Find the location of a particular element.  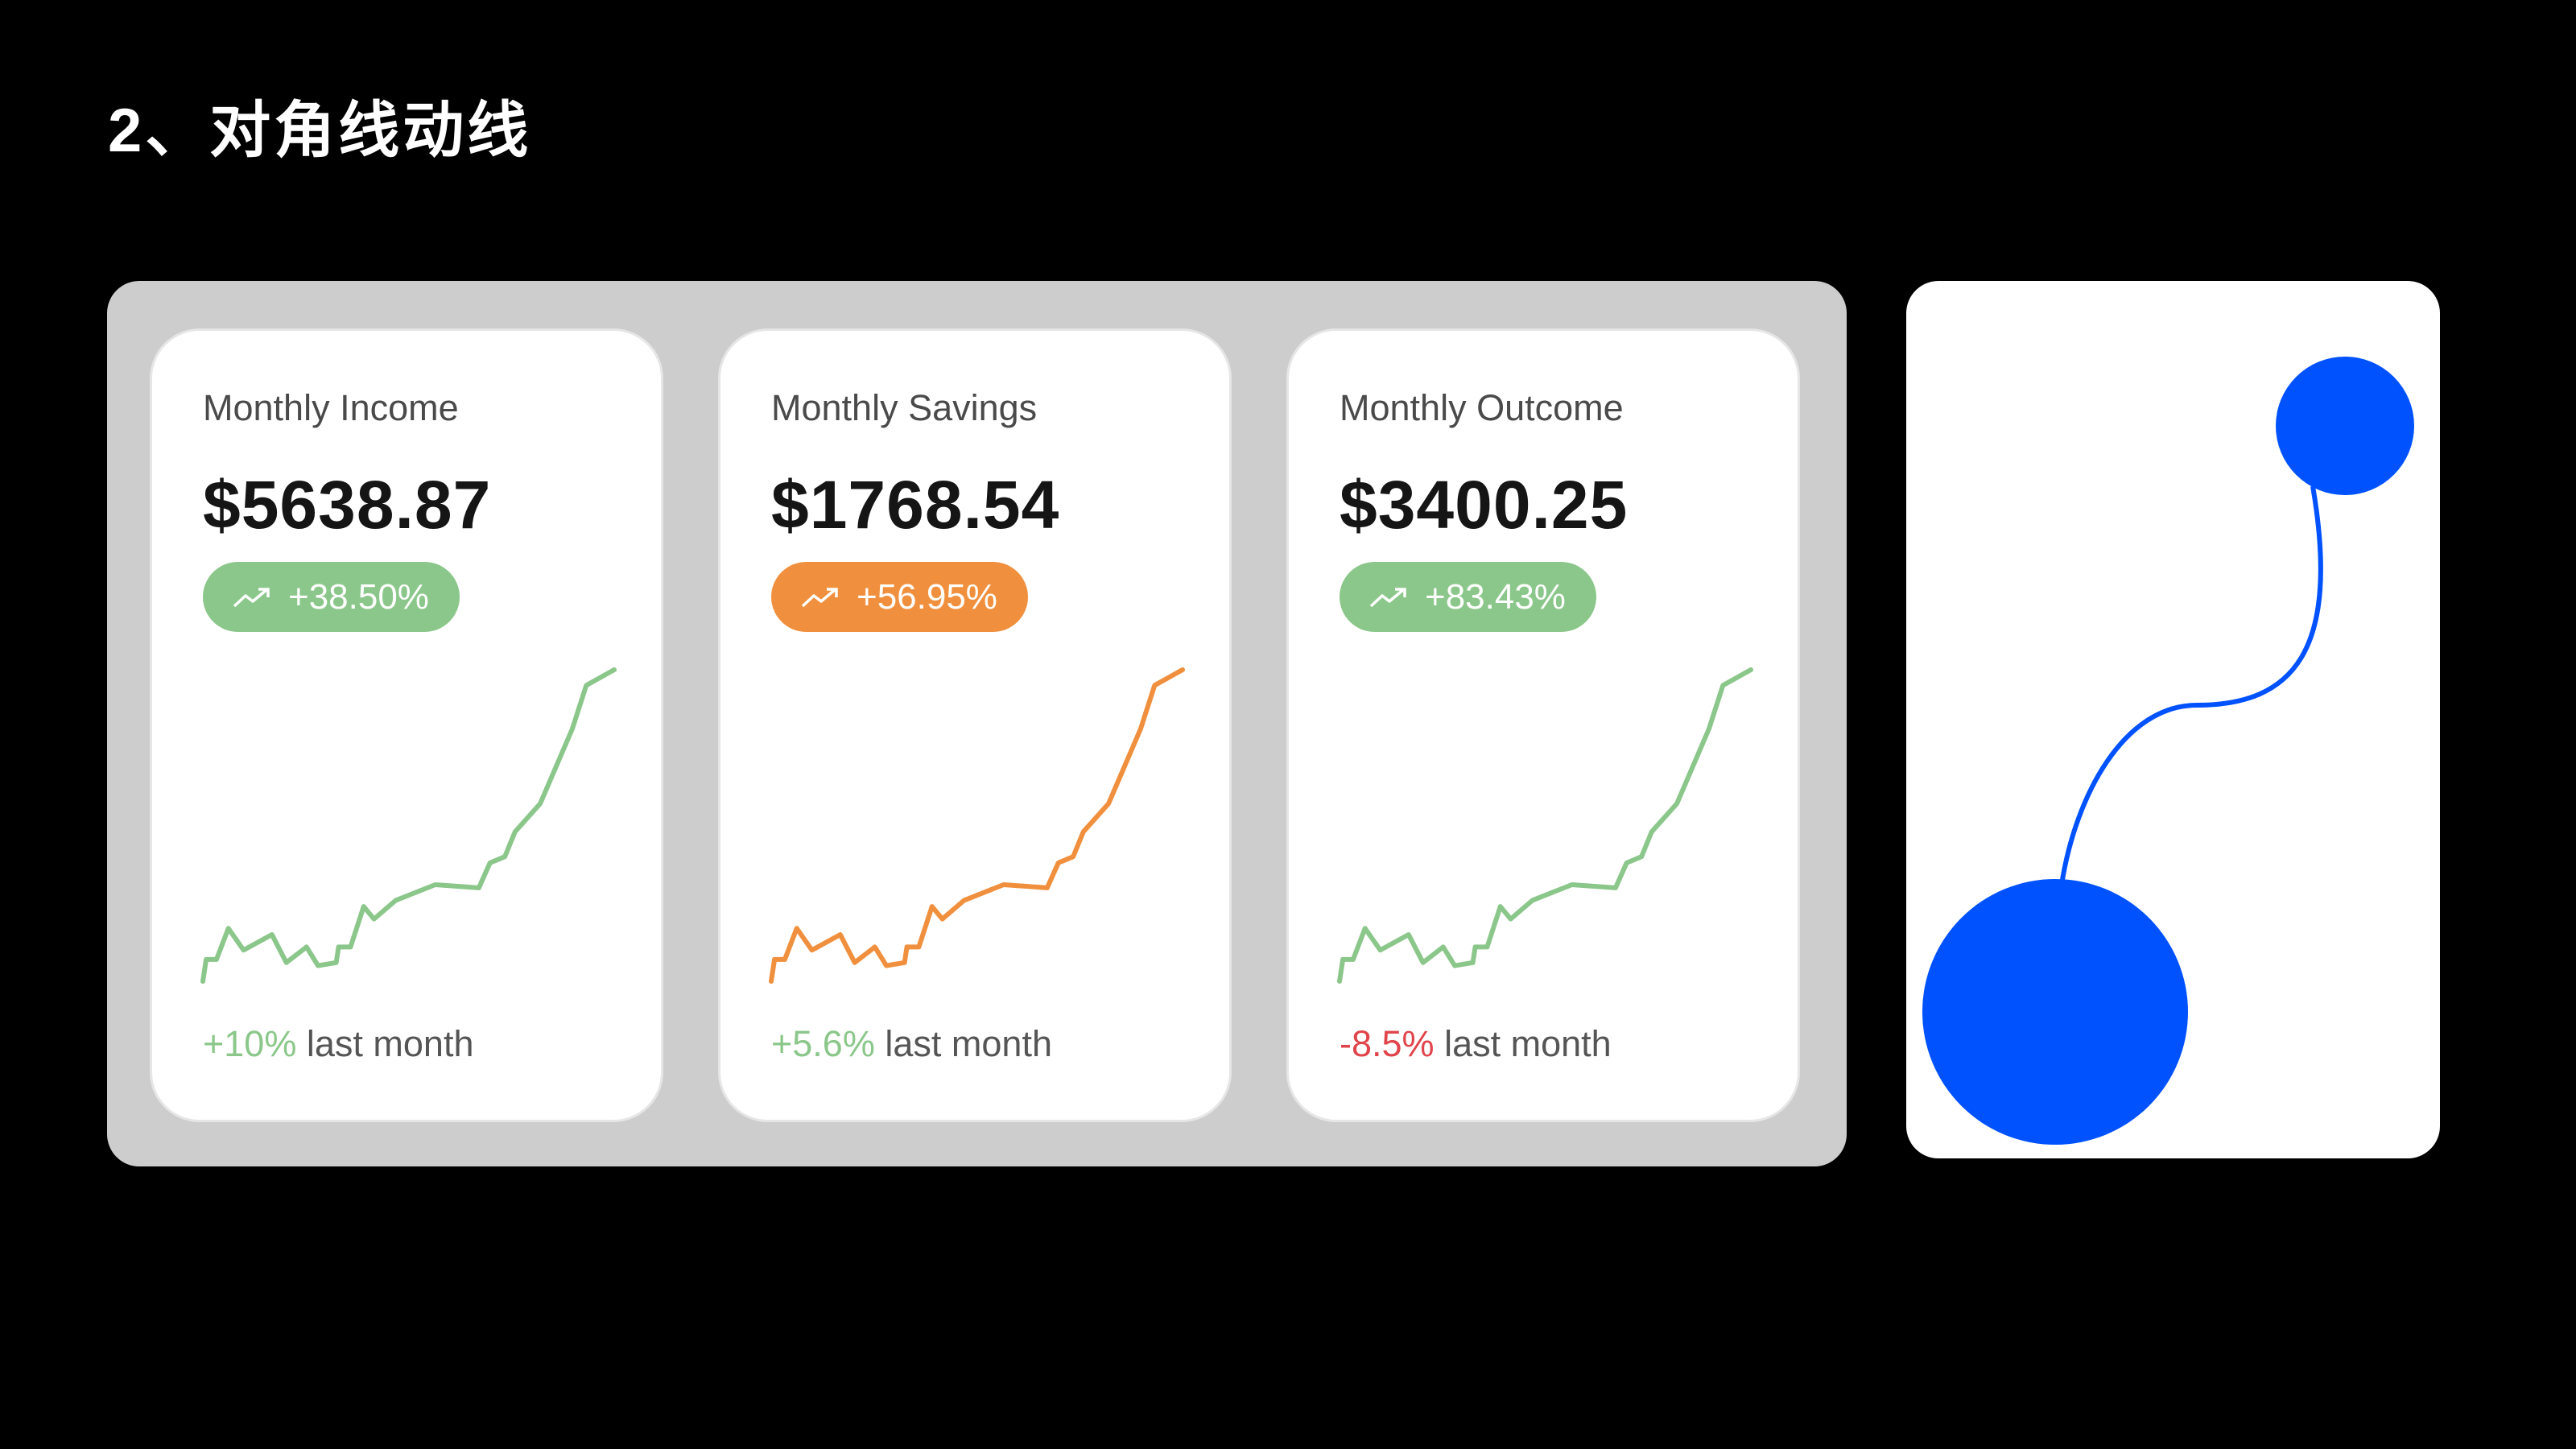

diagonal-flow-illustration is located at coordinates (2173, 719).